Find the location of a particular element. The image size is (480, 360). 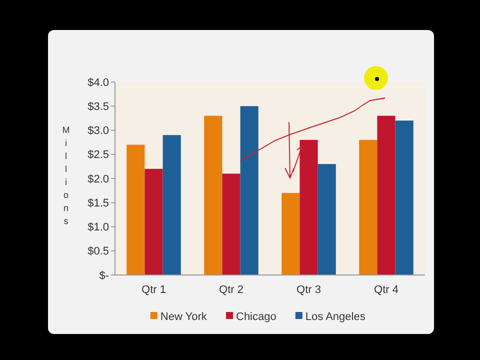

y-tick-label: $0.5 is located at coordinates (98, 252).